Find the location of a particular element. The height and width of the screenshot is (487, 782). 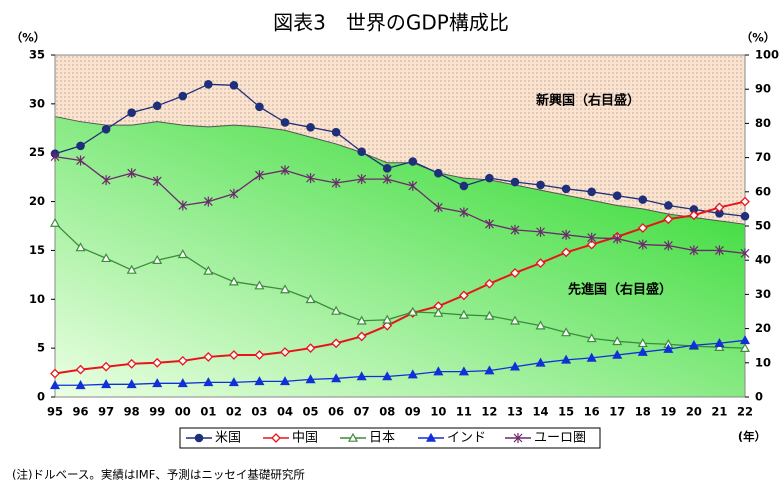

legend-label: 米国 is located at coordinates (228, 438).